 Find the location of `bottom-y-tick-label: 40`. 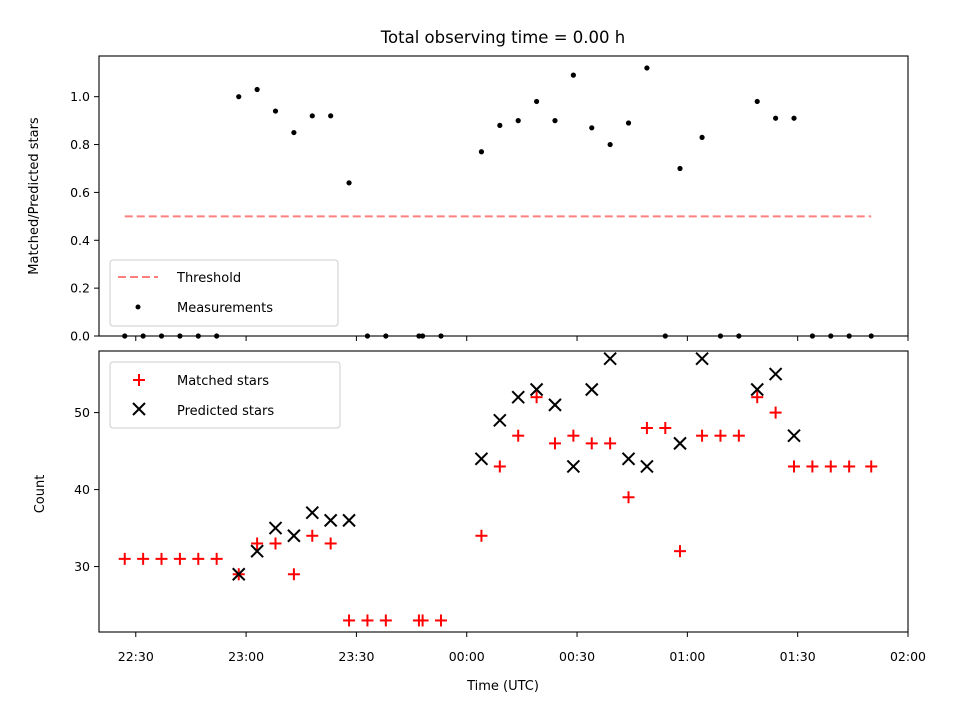

bottom-y-tick-label: 40 is located at coordinates (82, 489).